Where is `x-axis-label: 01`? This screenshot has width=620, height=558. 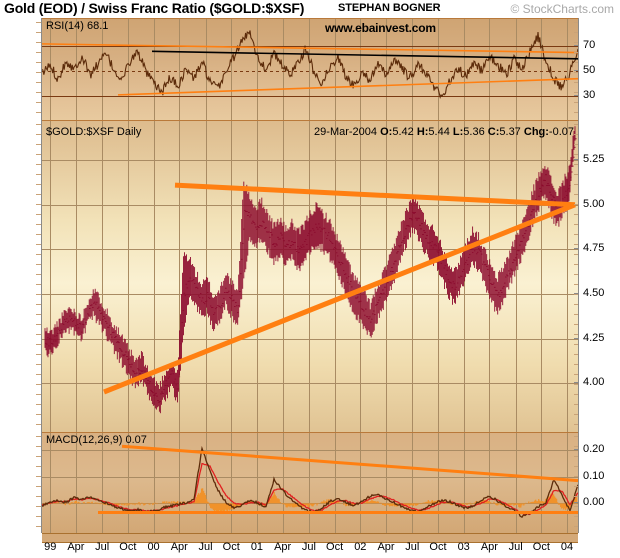 x-axis-label: 01 is located at coordinates (257, 547).